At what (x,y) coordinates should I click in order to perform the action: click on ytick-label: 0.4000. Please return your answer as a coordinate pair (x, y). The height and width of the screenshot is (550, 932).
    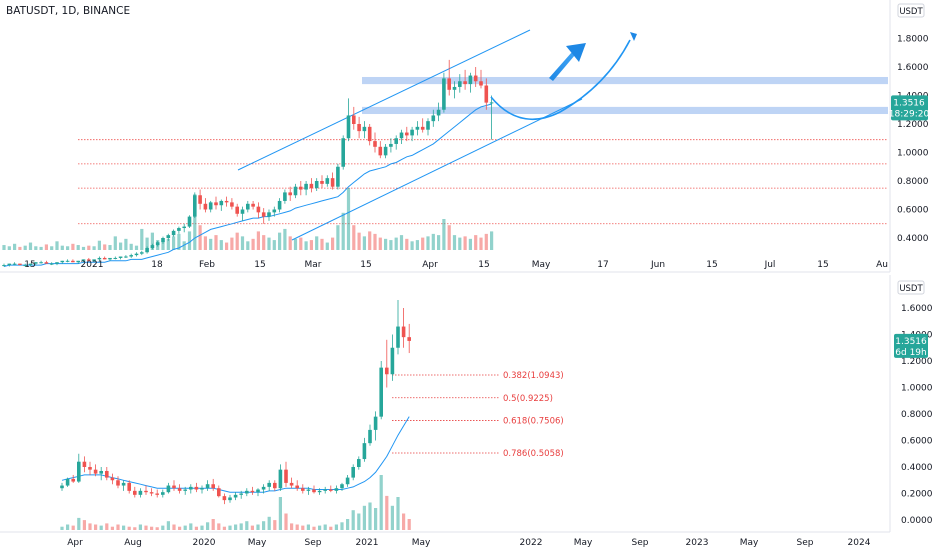
    Looking at the image, I should click on (913, 239).